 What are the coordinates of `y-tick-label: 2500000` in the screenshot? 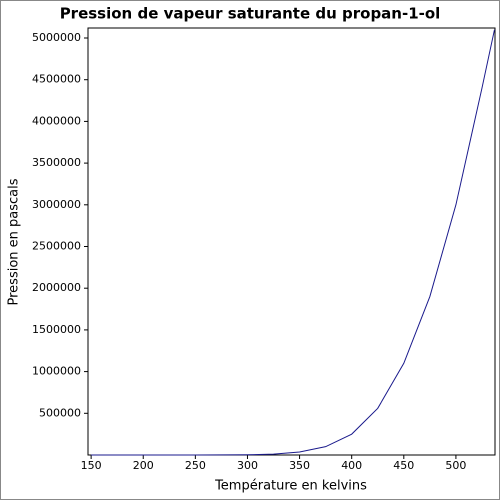 It's located at (56, 246).